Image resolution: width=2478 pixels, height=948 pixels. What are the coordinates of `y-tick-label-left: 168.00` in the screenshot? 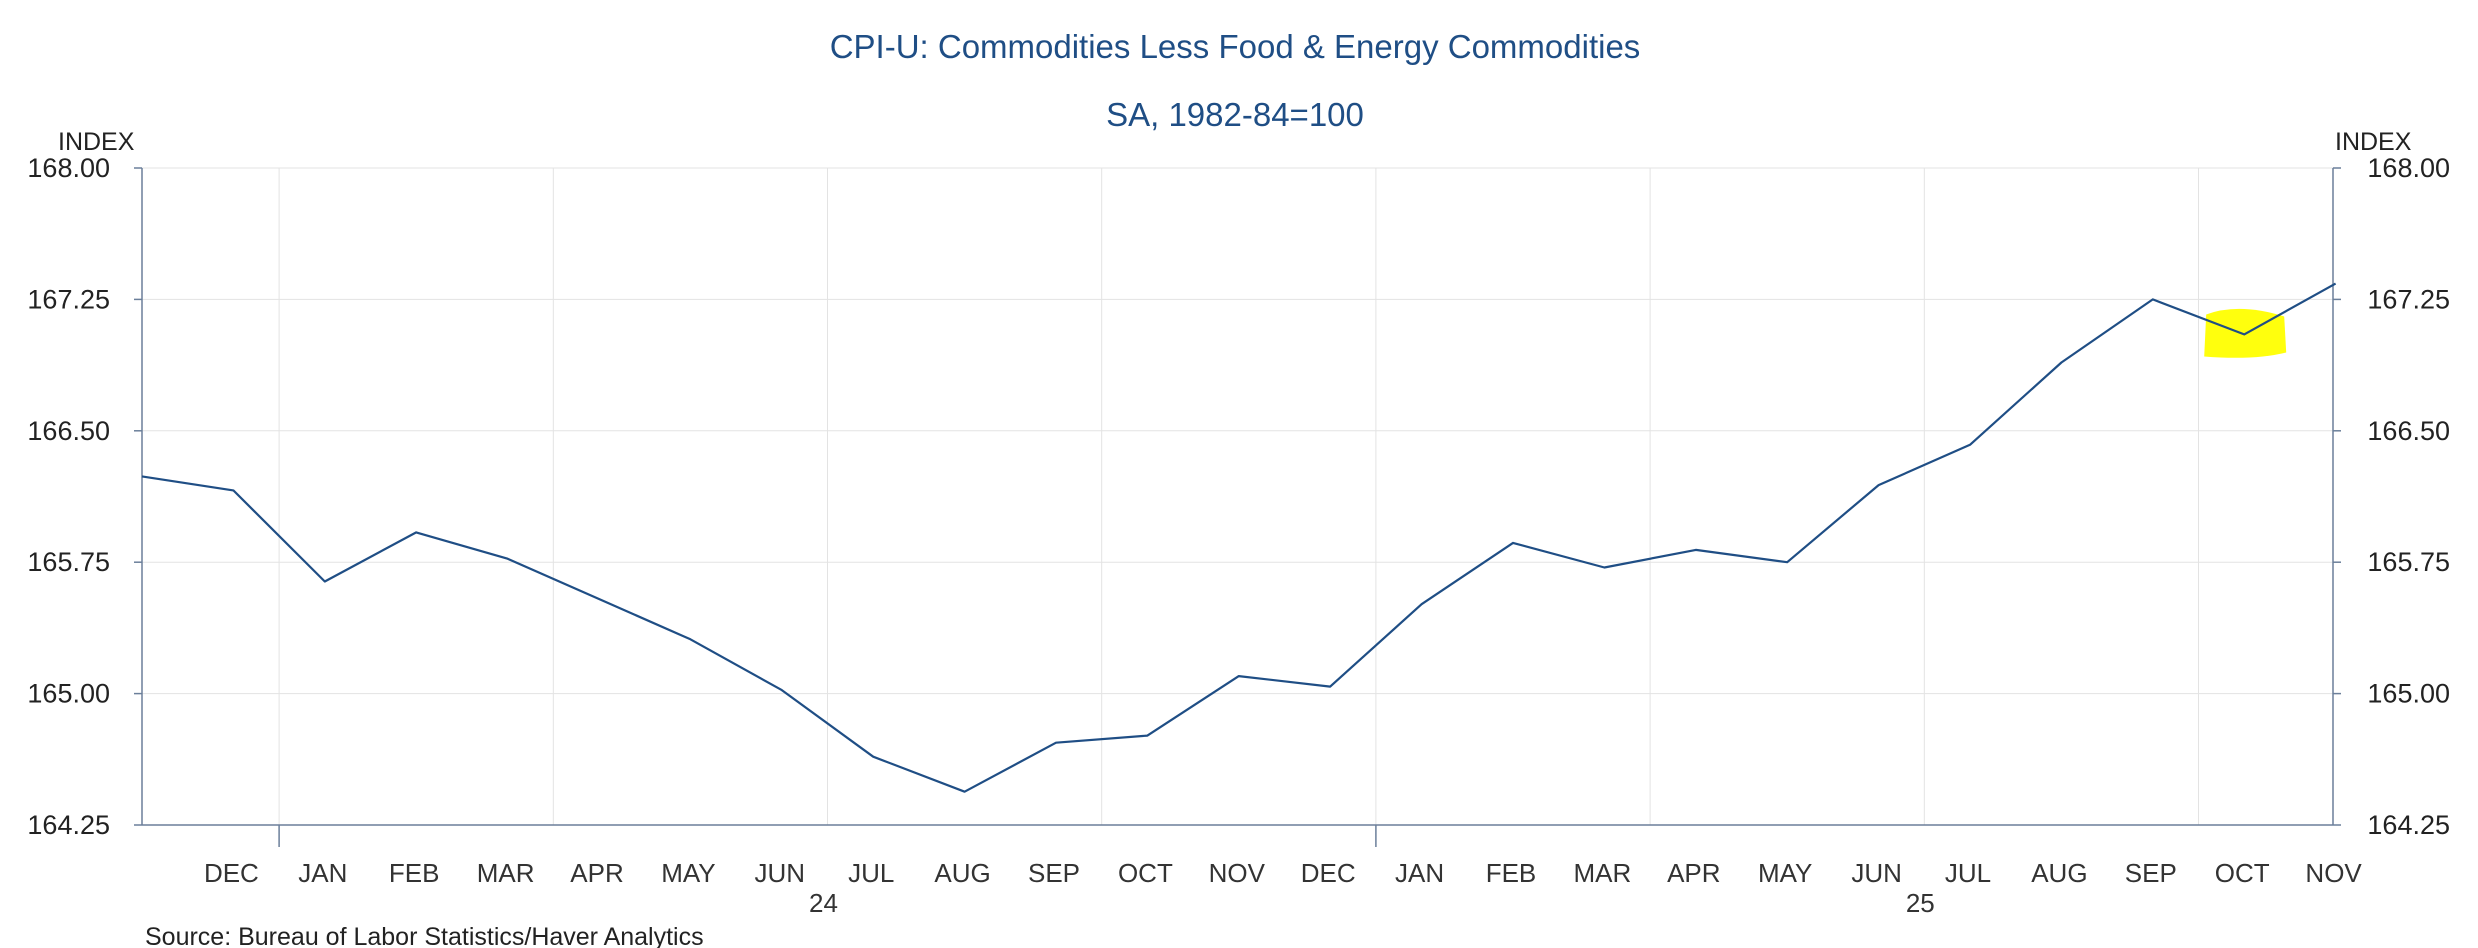 It's located at (68, 168).